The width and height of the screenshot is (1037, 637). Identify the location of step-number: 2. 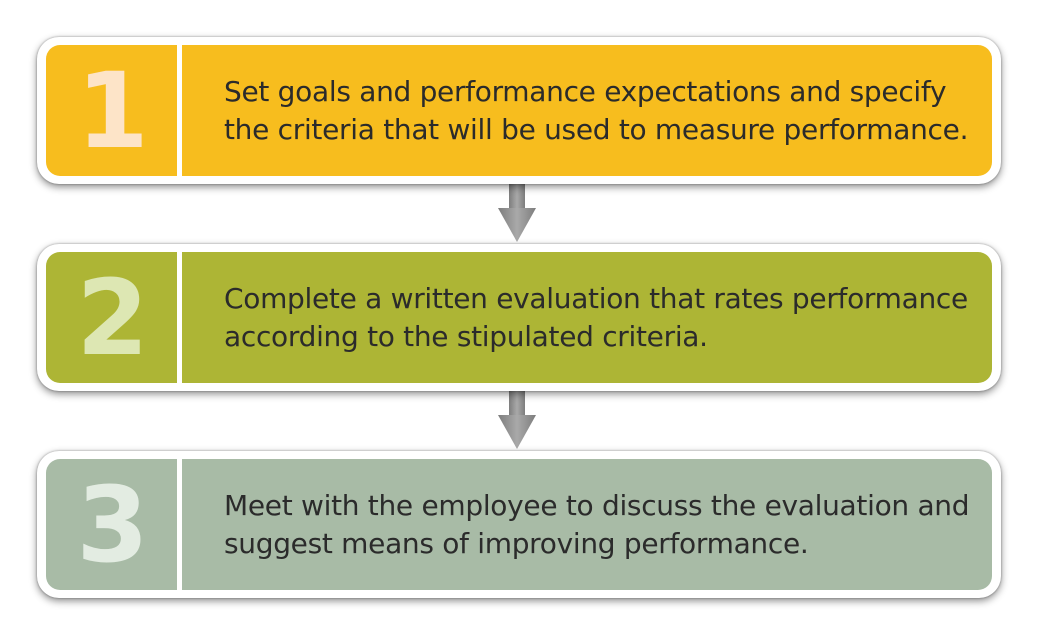
(112, 317).